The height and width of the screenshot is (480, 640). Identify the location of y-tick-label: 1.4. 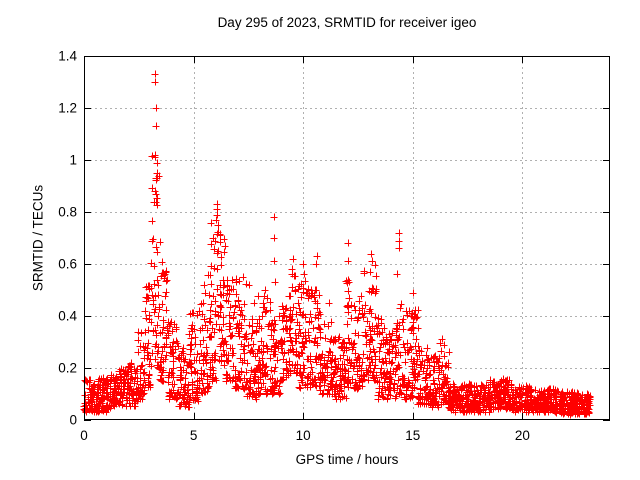
(67, 56).